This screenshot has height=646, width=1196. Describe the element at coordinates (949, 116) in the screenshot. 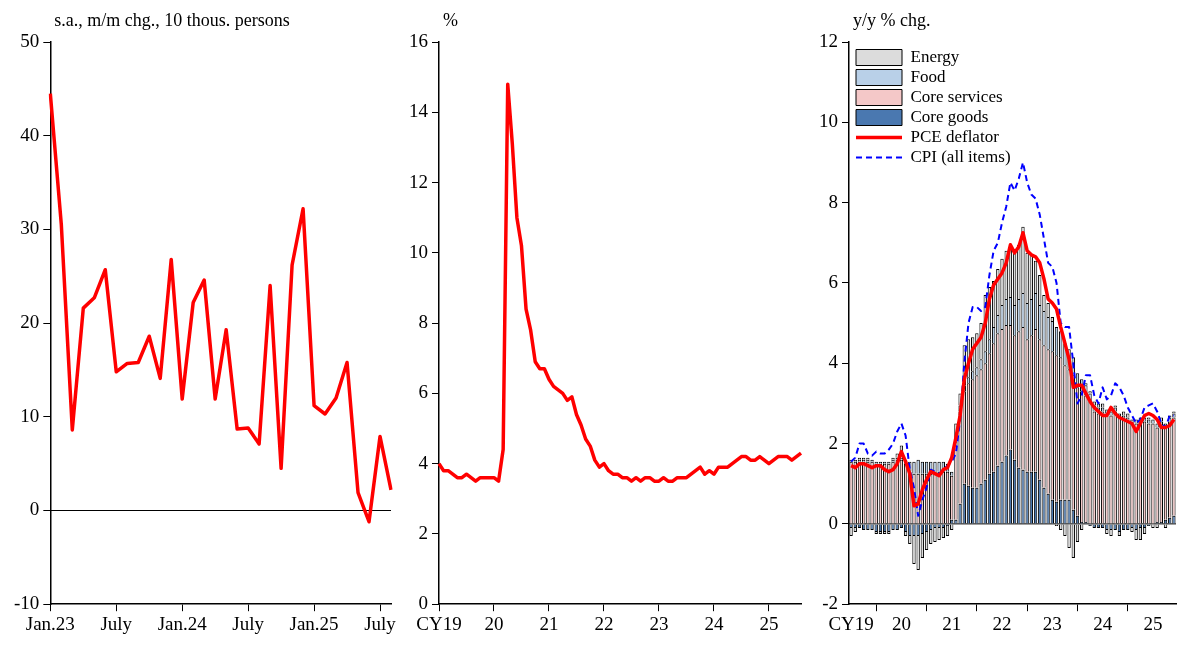

I see `legend-label: Core goods` at that location.